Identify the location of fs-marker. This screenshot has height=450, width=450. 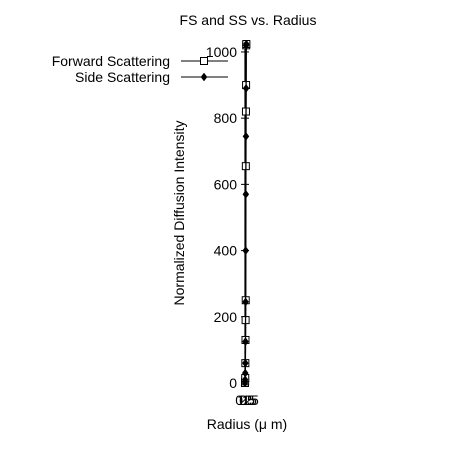
(204, 61).